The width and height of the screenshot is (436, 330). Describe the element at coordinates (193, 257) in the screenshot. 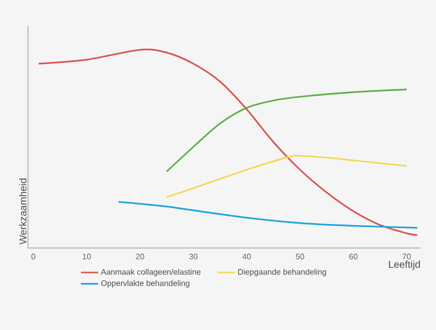

I see `x-tick-label: 30` at that location.